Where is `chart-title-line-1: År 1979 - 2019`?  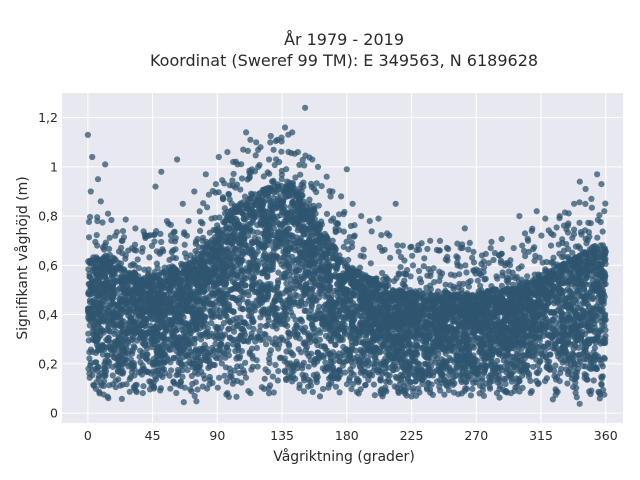
chart-title-line-1: År 1979 - 2019 is located at coordinates (344, 39).